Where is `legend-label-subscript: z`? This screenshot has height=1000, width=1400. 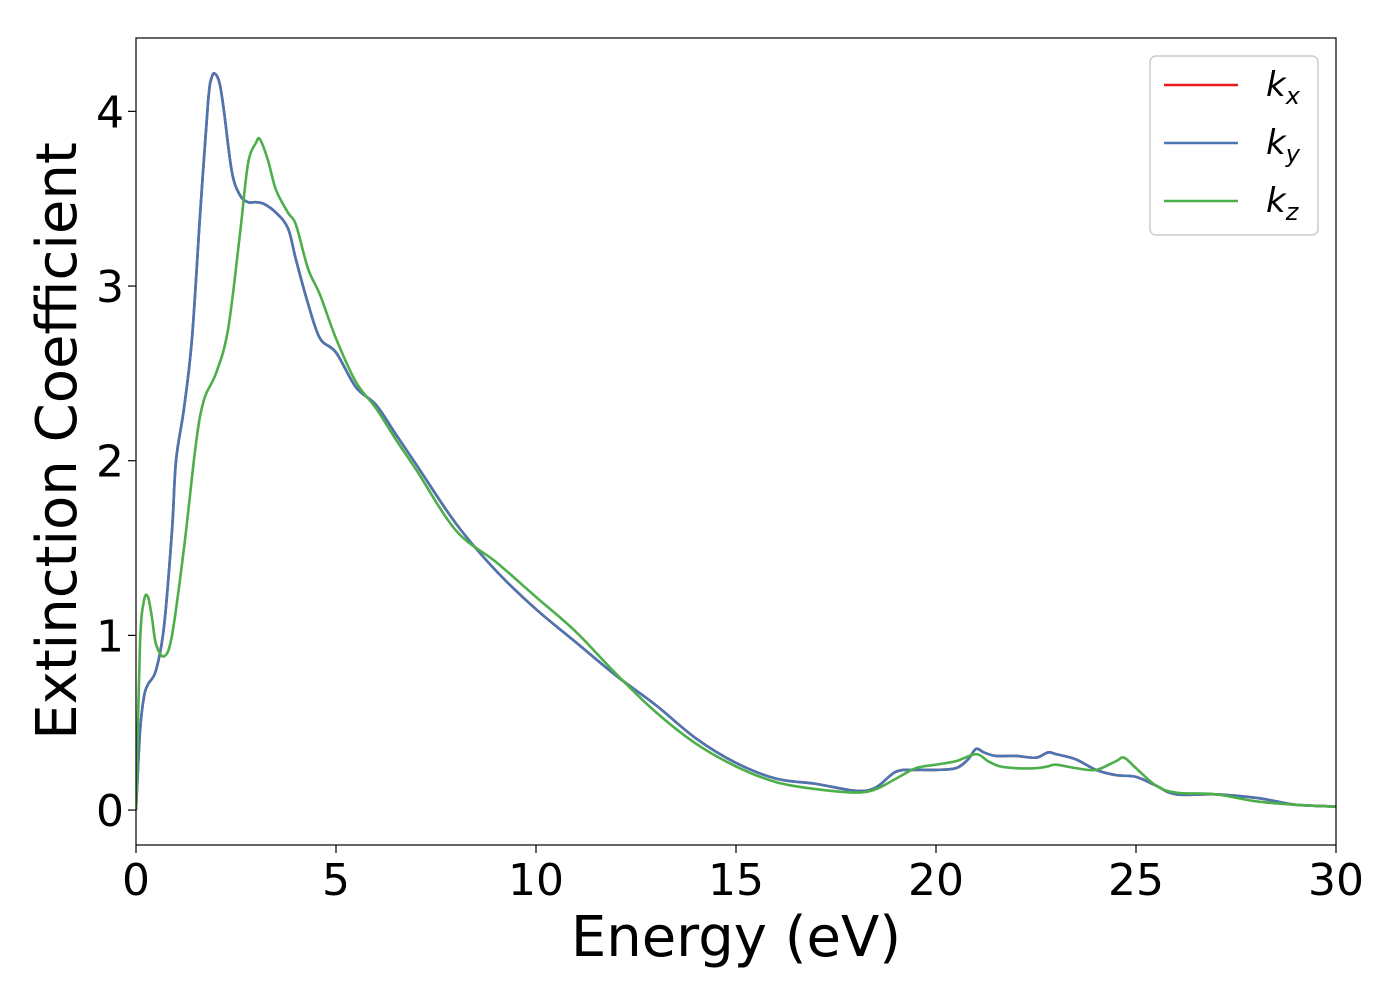
legend-label-subscript: z is located at coordinates (1292, 212).